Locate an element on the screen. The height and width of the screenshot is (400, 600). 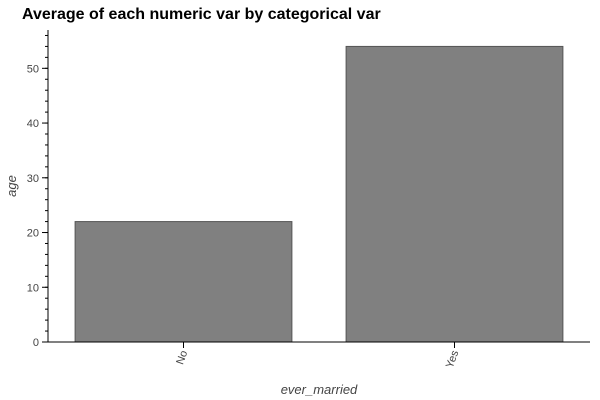
y-tick-label: 30 is located at coordinates (33, 179).